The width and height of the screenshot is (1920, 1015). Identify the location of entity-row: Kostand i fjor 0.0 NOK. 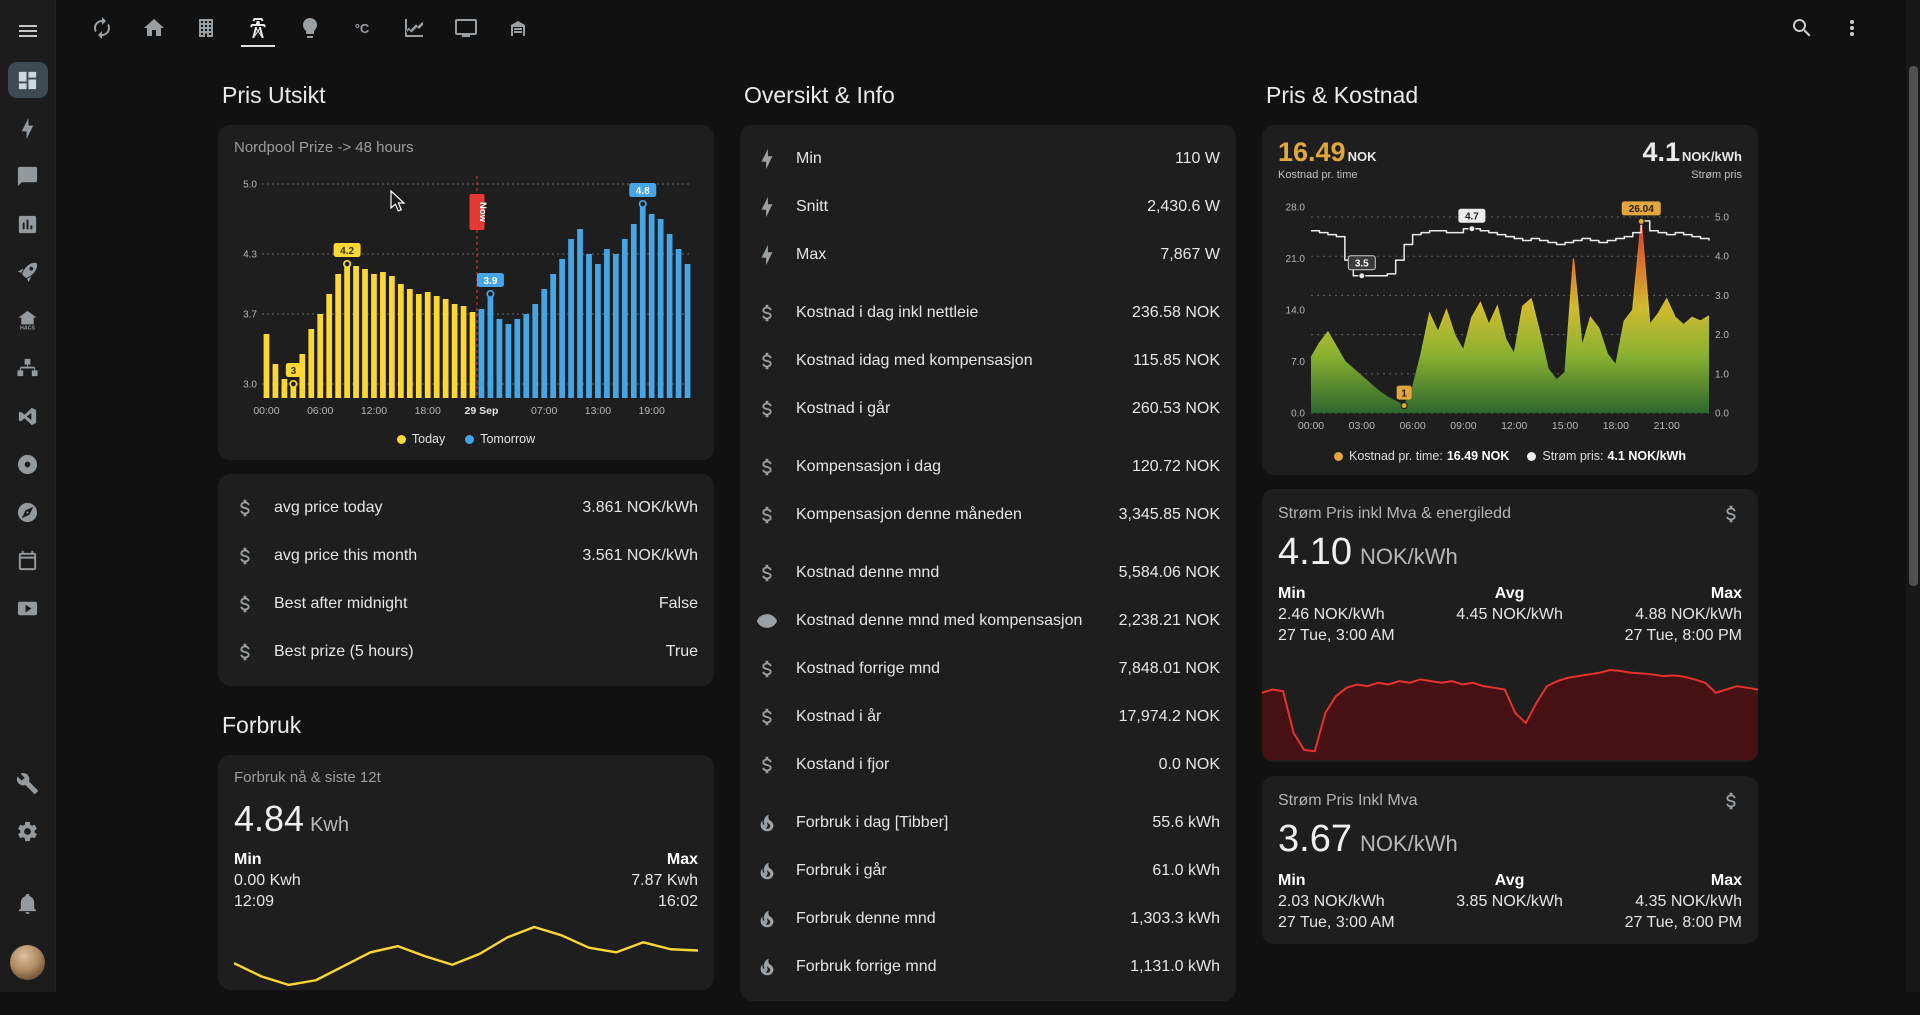
(988, 765).